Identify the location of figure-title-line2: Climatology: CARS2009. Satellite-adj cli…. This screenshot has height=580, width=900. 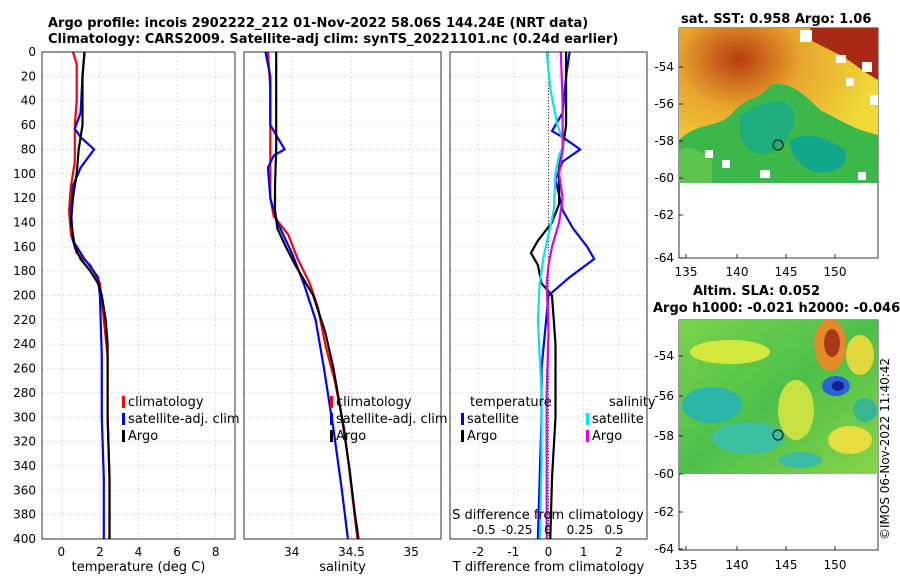
(333, 39).